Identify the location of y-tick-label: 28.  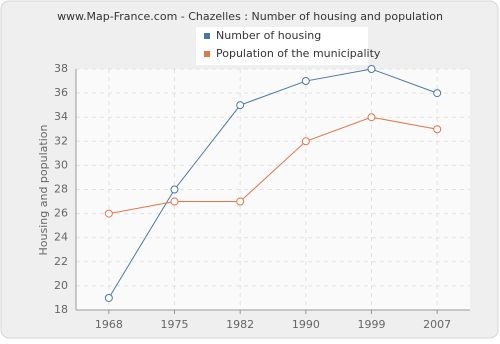
(61, 189).